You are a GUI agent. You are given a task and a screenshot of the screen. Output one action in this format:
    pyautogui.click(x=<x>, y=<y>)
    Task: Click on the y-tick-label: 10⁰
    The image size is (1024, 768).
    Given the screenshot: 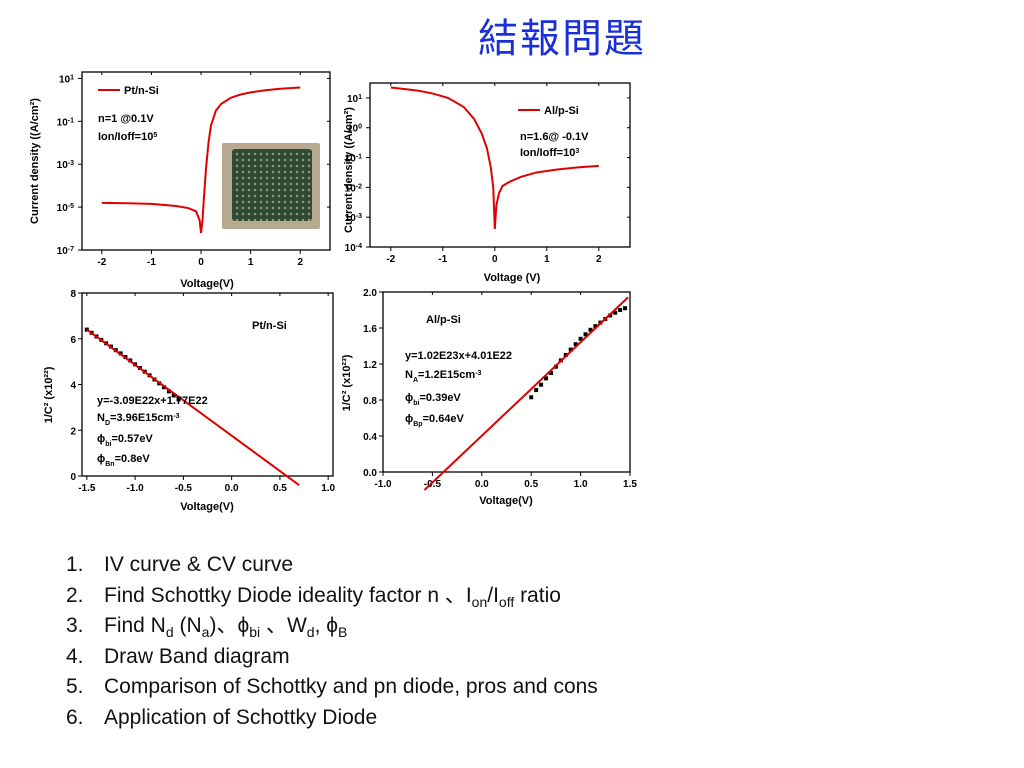 What is the action you would take?
    pyautogui.click(x=354, y=129)
    